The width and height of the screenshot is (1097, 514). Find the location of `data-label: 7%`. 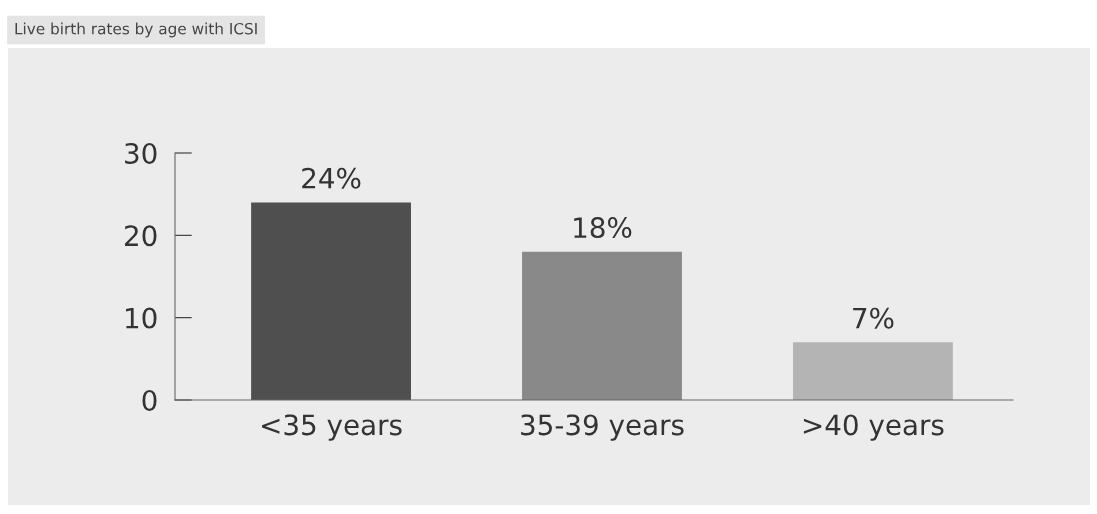

data-label: 7% is located at coordinates (873, 318).